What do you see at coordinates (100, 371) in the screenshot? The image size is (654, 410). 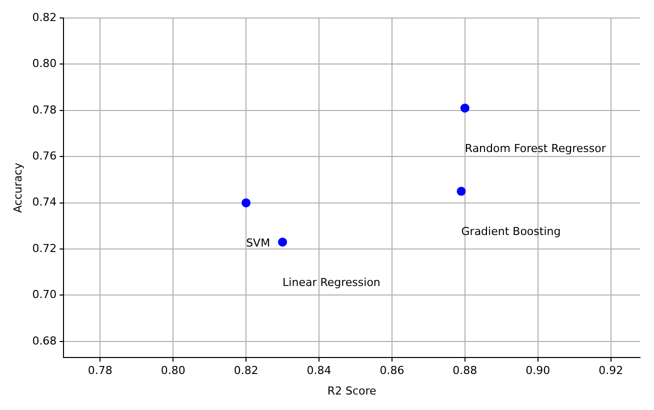 I see `x-tick-label: 0.78` at bounding box center [100, 371].